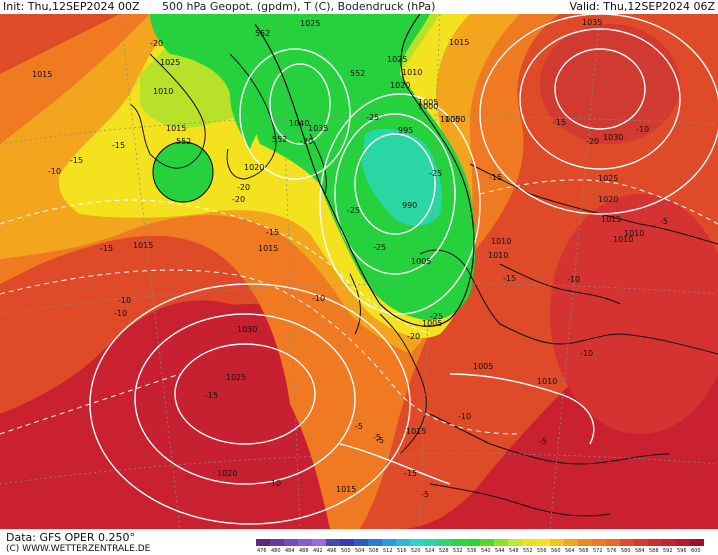 The height and width of the screenshot is (555, 718). Describe the element at coordinates (409, 205) in the screenshot. I see `pressure-label: 990` at that location.